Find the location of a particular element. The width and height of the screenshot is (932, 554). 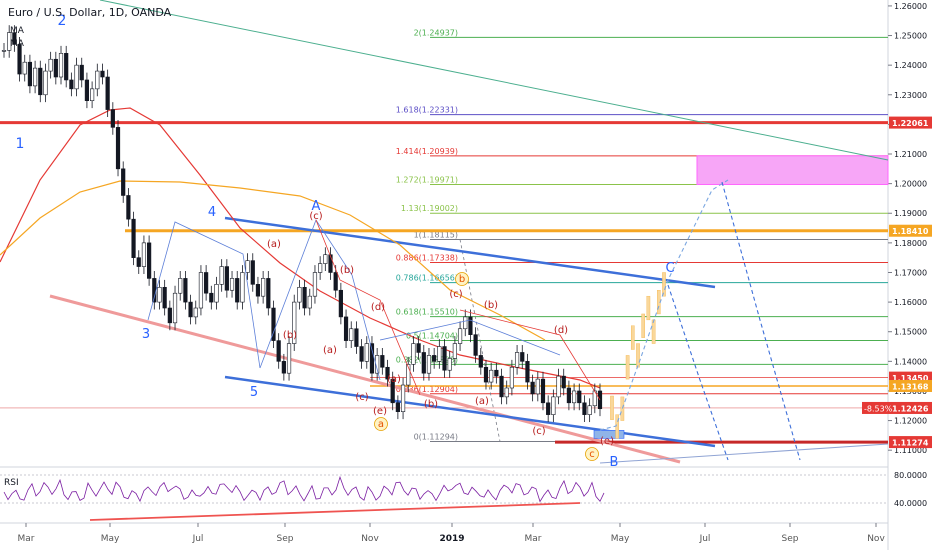

wave-label: c is located at coordinates (592, 454).